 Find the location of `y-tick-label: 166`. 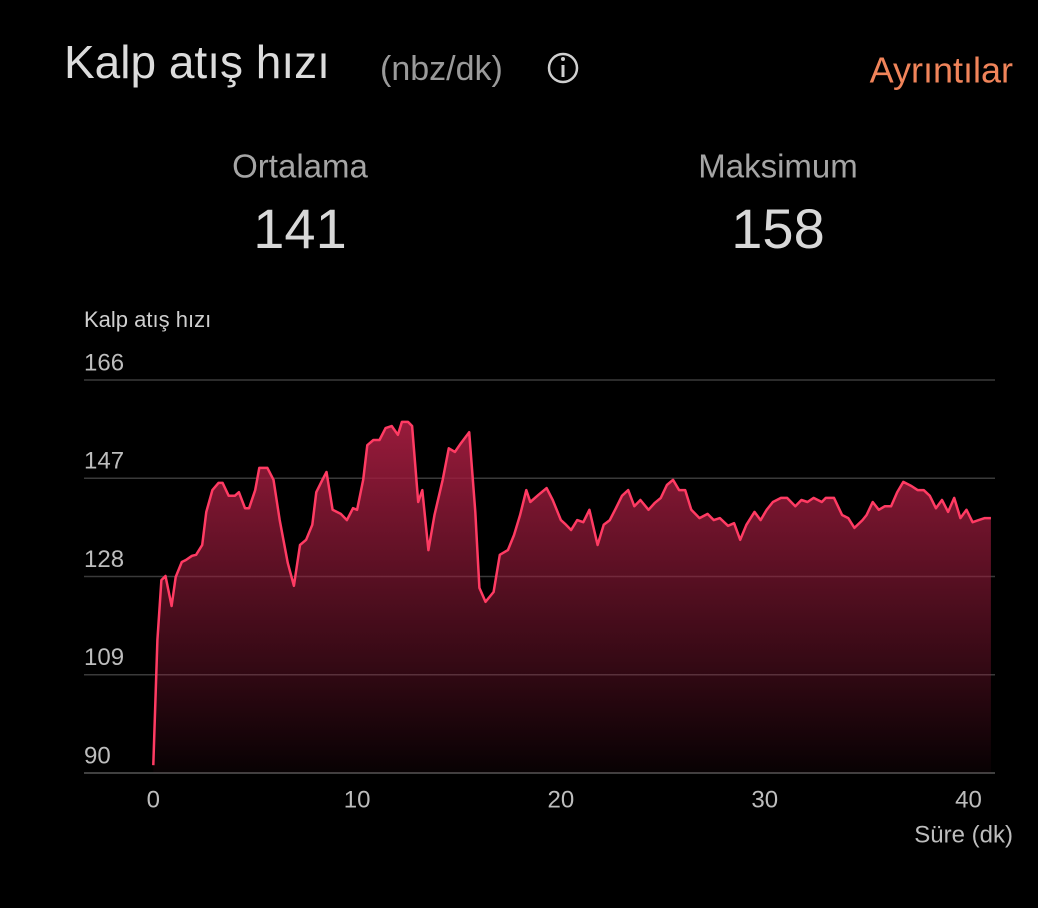

y-tick-label: 166 is located at coordinates (104, 362).